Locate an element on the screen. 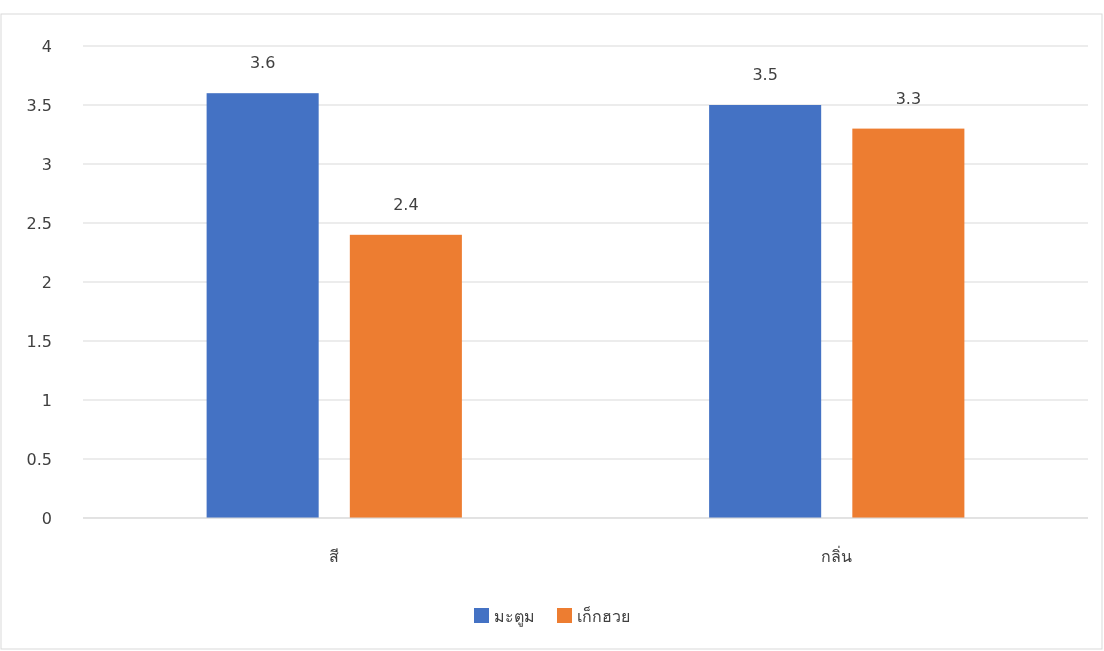 Image resolution: width=1104 pixels, height=651 pixels. y-tick-label: 3 is located at coordinates (46, 164).